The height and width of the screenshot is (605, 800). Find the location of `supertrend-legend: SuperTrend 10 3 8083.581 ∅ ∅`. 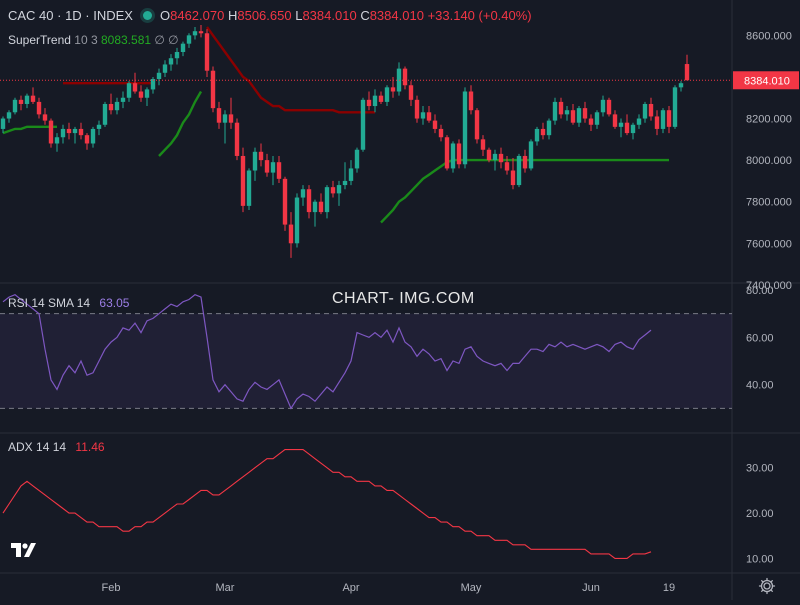

supertrend-legend: SuperTrend 10 3 8083.581 ∅ ∅ is located at coordinates (93, 40).